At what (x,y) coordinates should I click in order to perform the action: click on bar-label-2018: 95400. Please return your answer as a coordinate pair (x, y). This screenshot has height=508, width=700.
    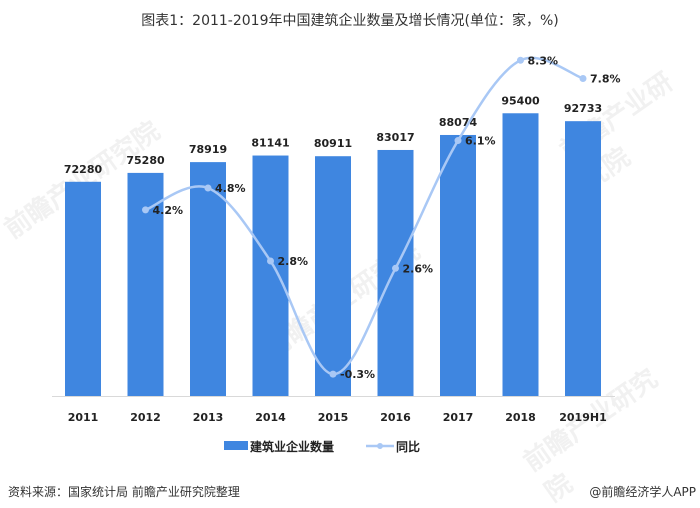
    Looking at the image, I should click on (520, 100).